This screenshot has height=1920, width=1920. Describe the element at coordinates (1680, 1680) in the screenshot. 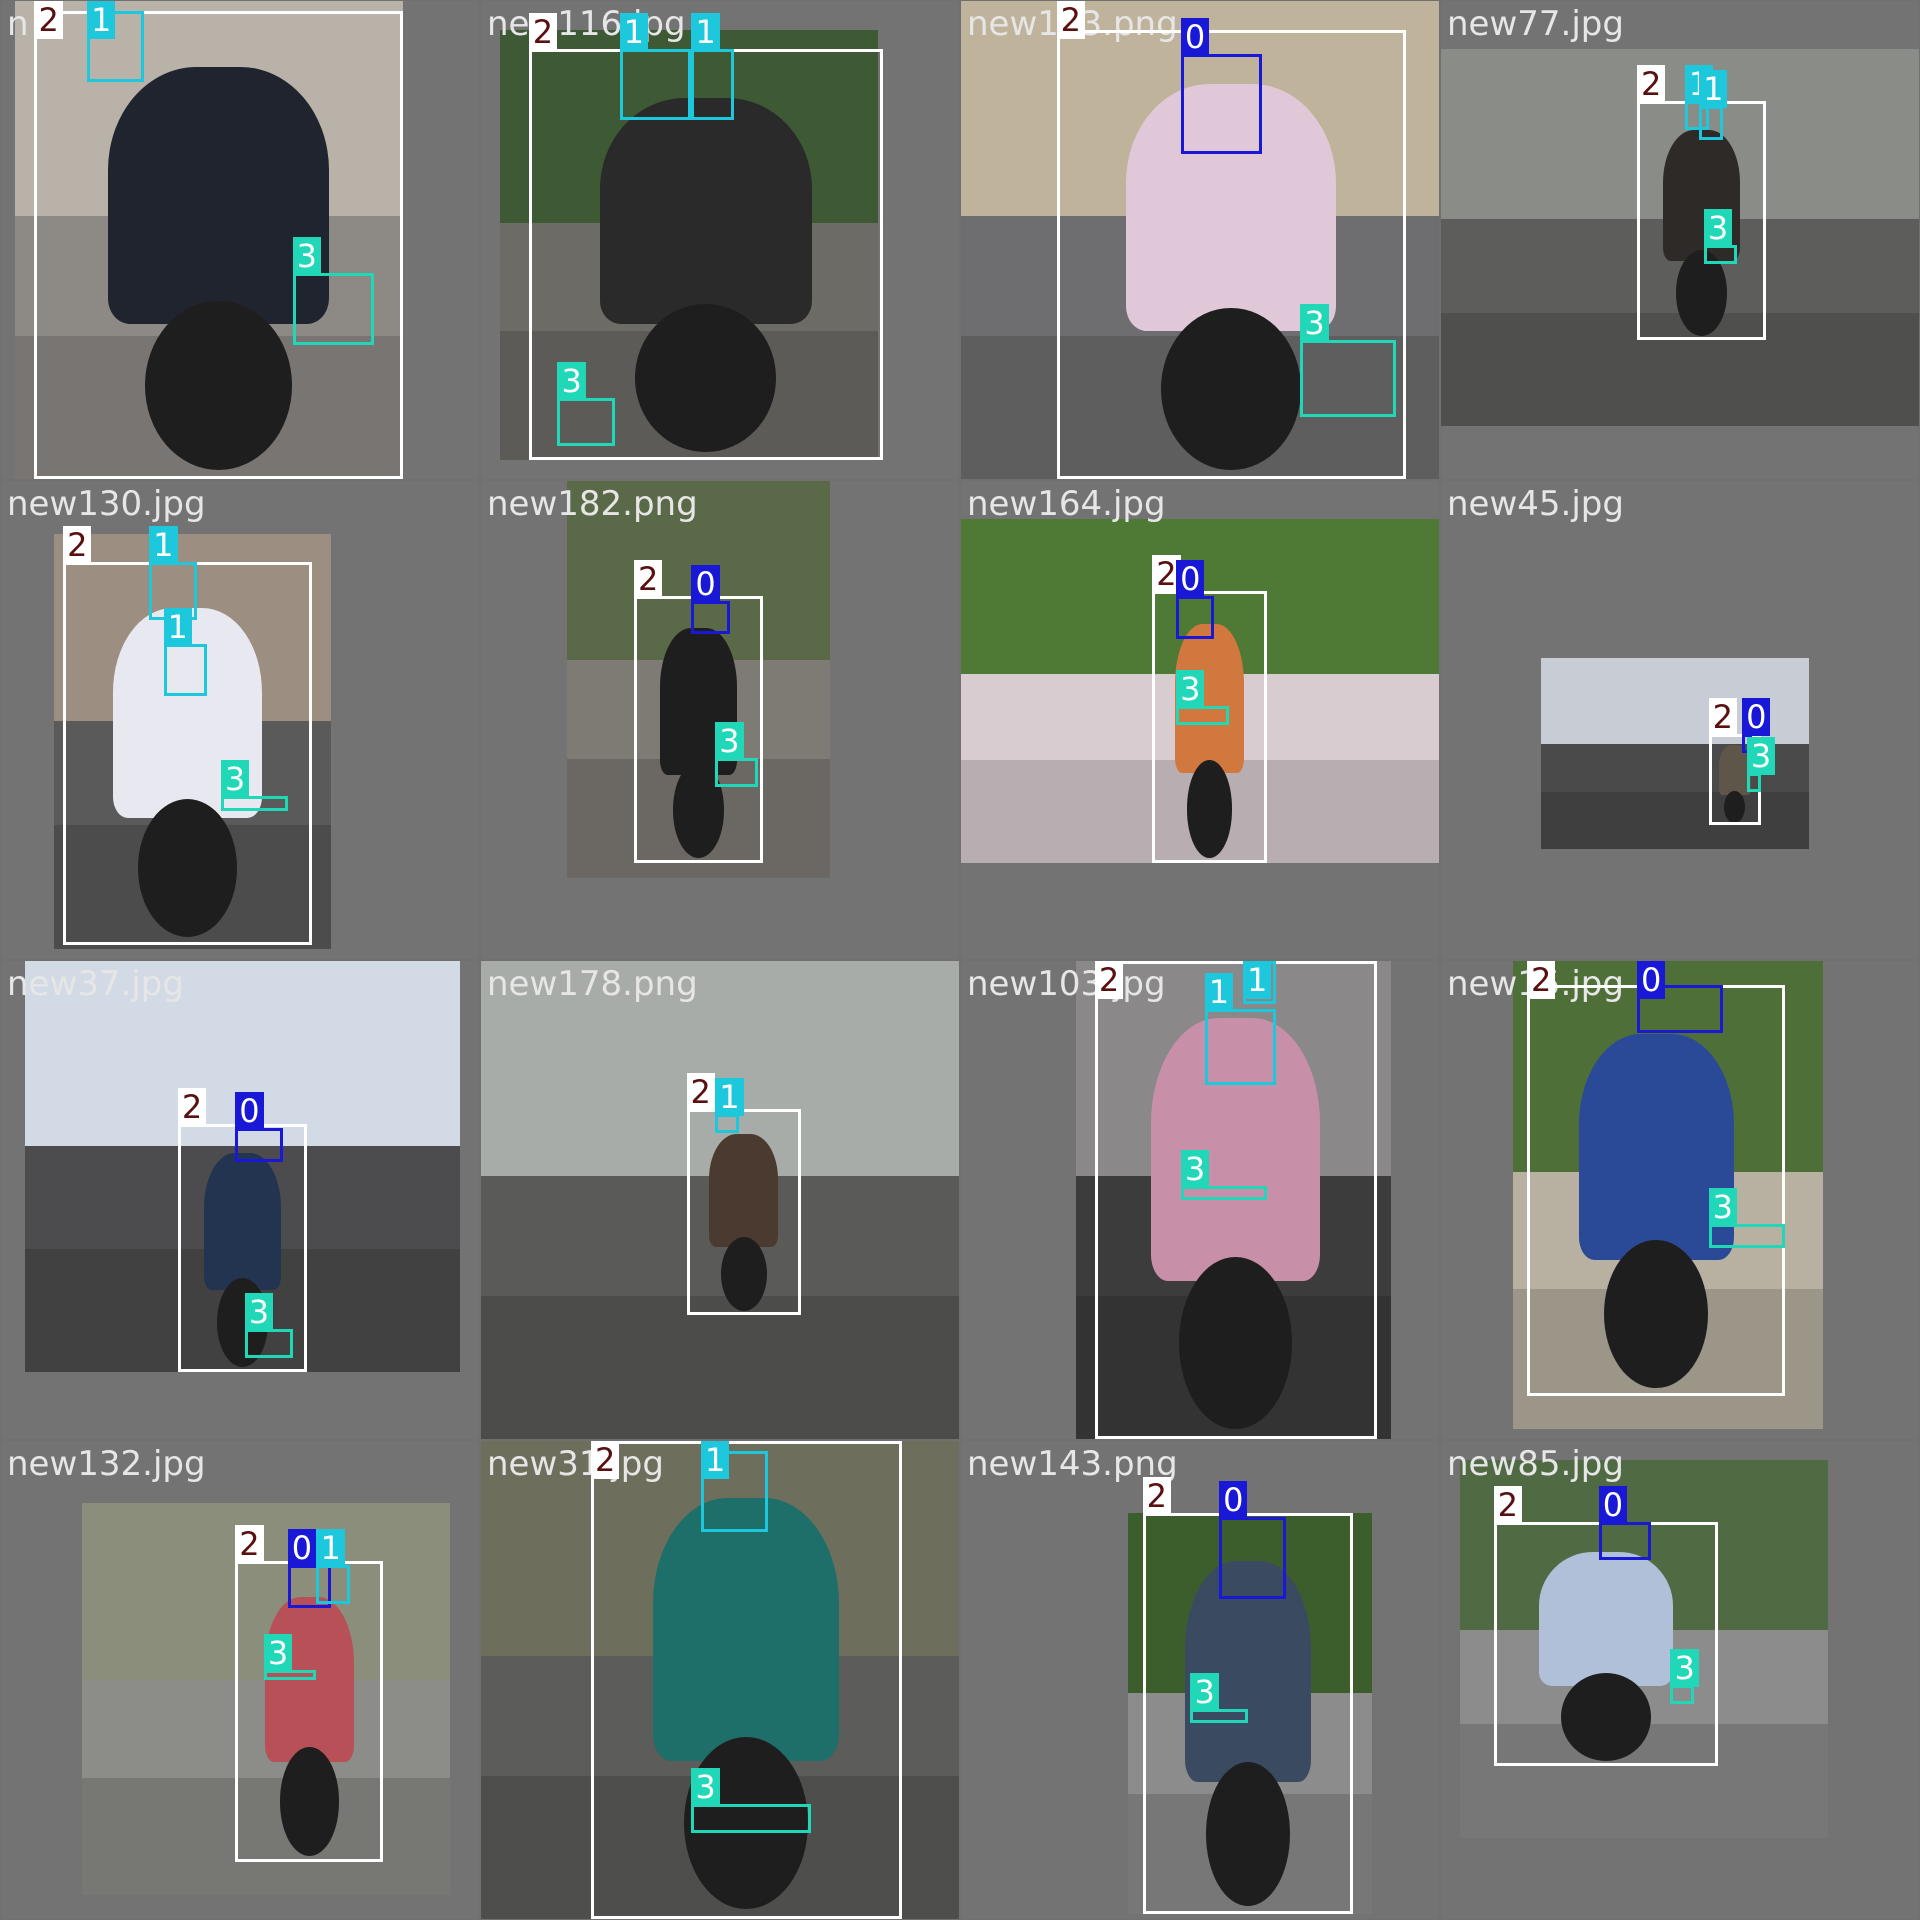

I see `image-tile: new85.jpg 2 0 3` at that location.